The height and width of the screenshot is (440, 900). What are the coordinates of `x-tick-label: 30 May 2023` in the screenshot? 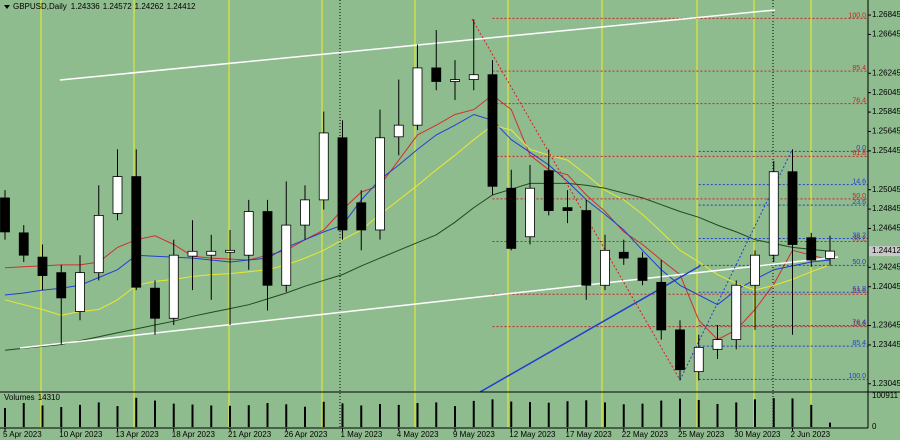 It's located at (757, 434).